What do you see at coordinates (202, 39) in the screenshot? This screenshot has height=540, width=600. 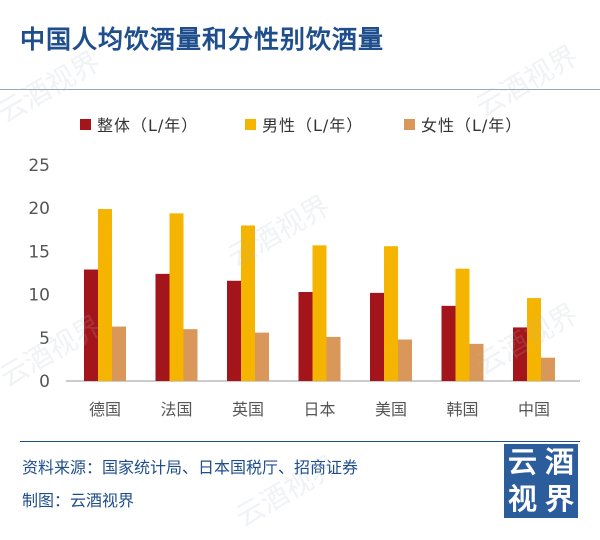 I see `chart-title: 中国人均饮酒量和分性别饮酒量` at bounding box center [202, 39].